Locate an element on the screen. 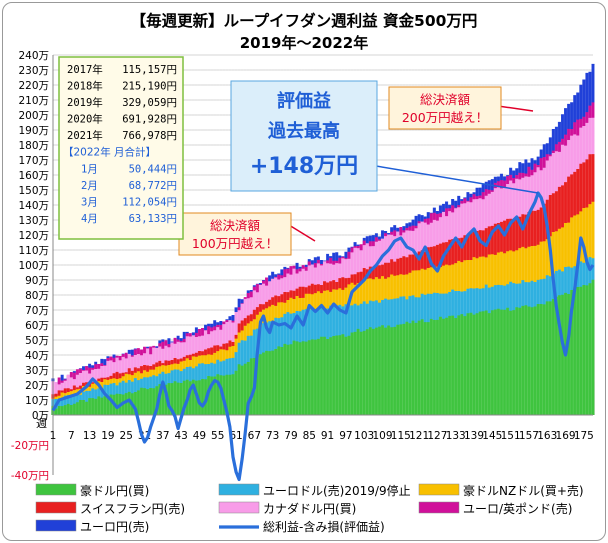 The width and height of the screenshot is (608, 543). legend-label: 豪ドル円(買) is located at coordinates (114, 490).